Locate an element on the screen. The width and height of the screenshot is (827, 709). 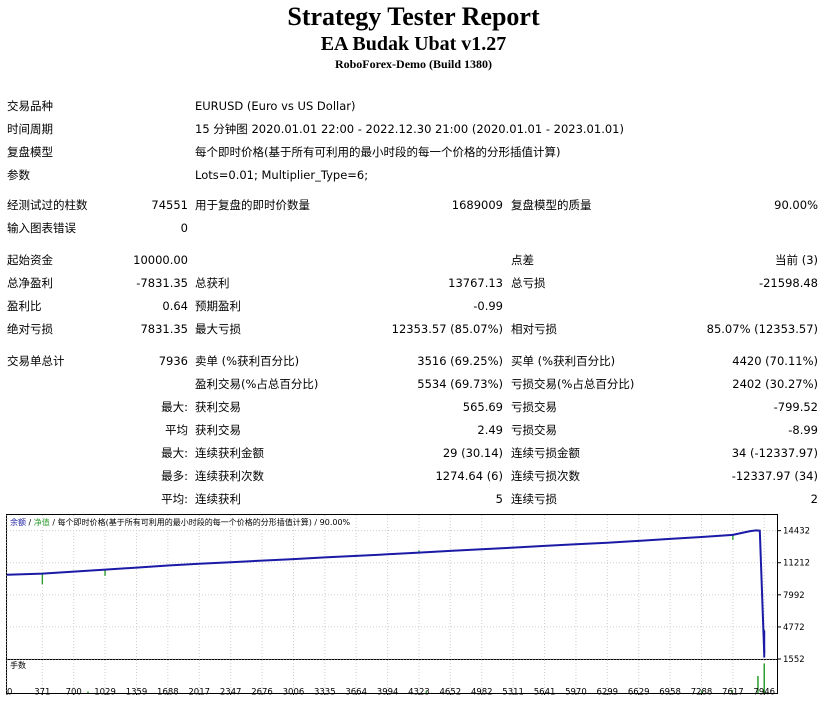
x-tick-label: 1359 is located at coordinates (137, 692).